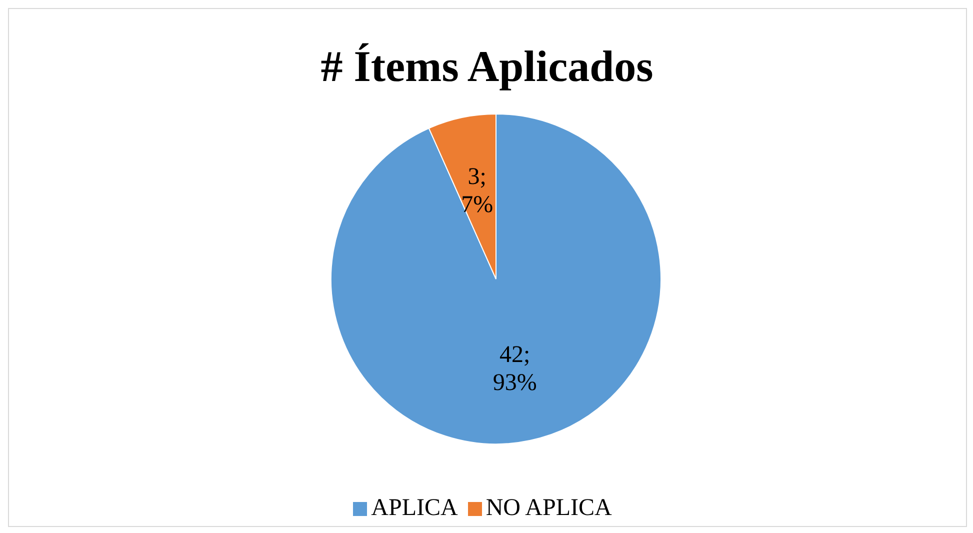 The image size is (973, 533). What do you see at coordinates (414, 508) in the screenshot?
I see `legend-label: APLICA` at bounding box center [414, 508].